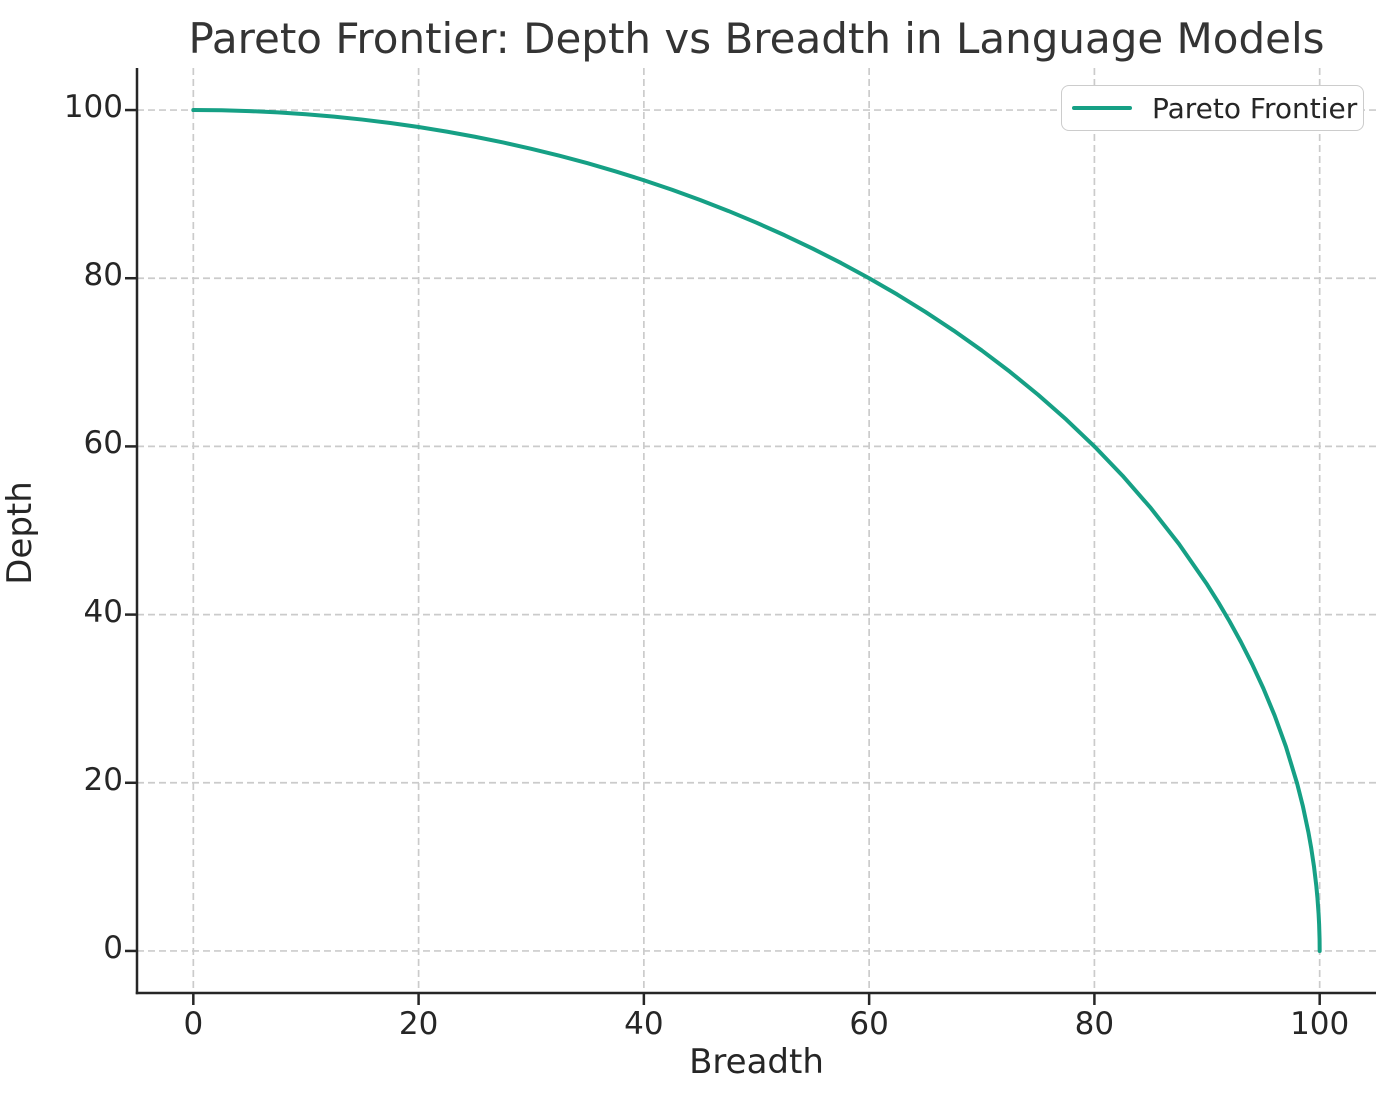 This screenshot has height=1101, width=1397. What do you see at coordinates (1102, 108) in the screenshot?
I see `legend-line-swatch` at bounding box center [1102, 108].